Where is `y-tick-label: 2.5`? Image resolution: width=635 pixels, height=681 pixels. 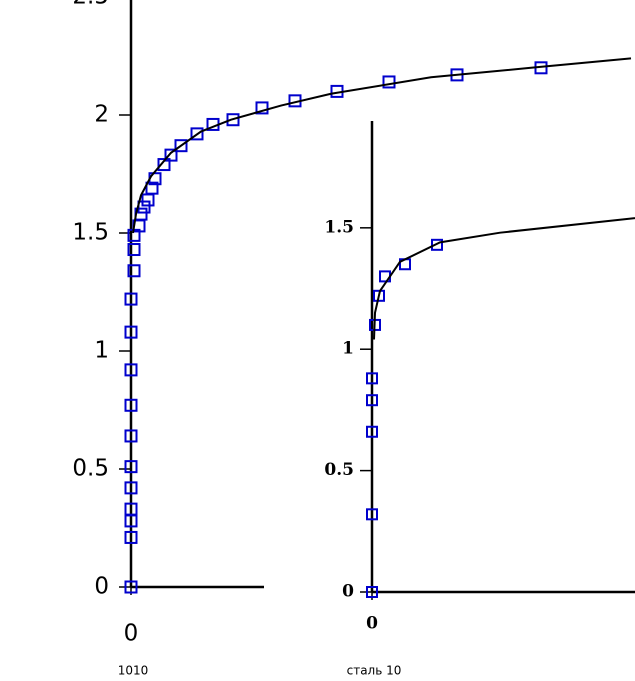
y-tick-label: 2.5 is located at coordinates (90, 5).